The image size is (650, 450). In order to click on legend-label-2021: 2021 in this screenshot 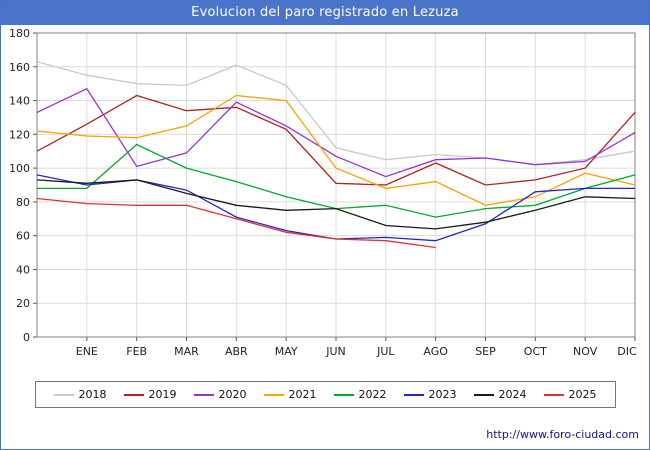, I will do `click(302, 394)`.